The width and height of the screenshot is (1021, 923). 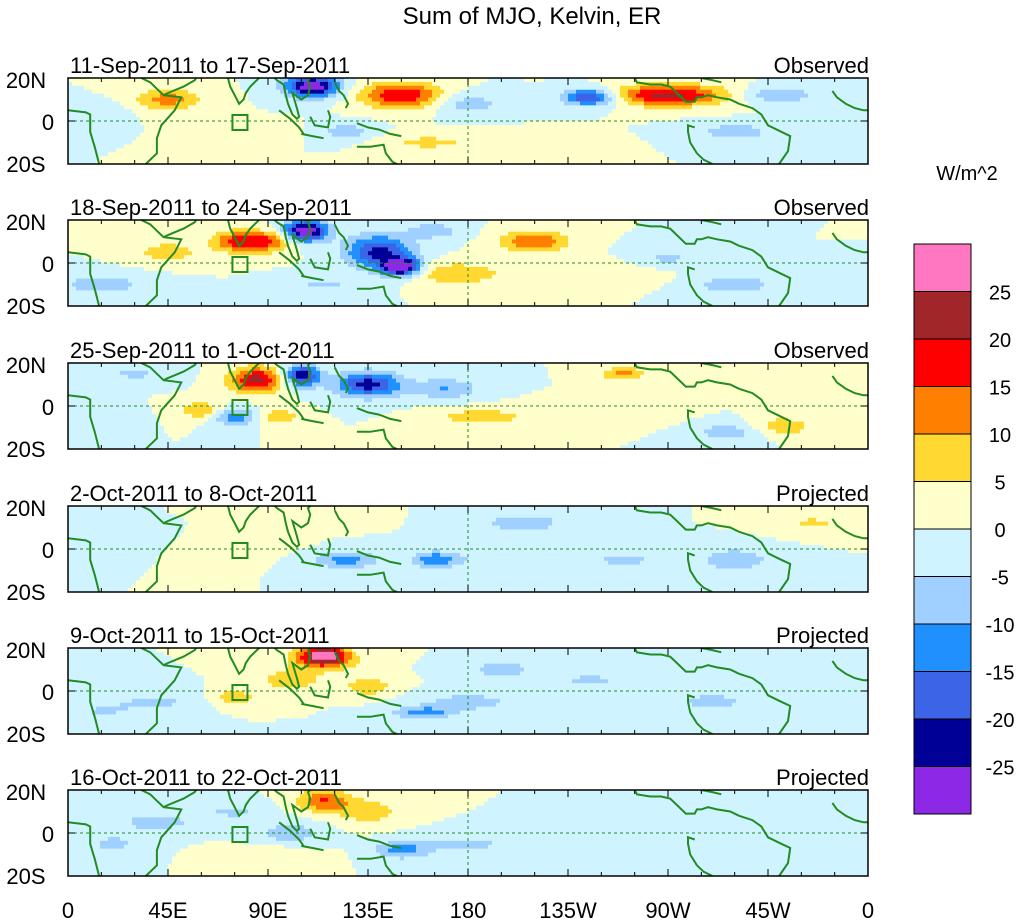 I want to click on x-axis: 0 45E 90E 135E 180 135W 90W 45W 0, so click(x=468, y=910).